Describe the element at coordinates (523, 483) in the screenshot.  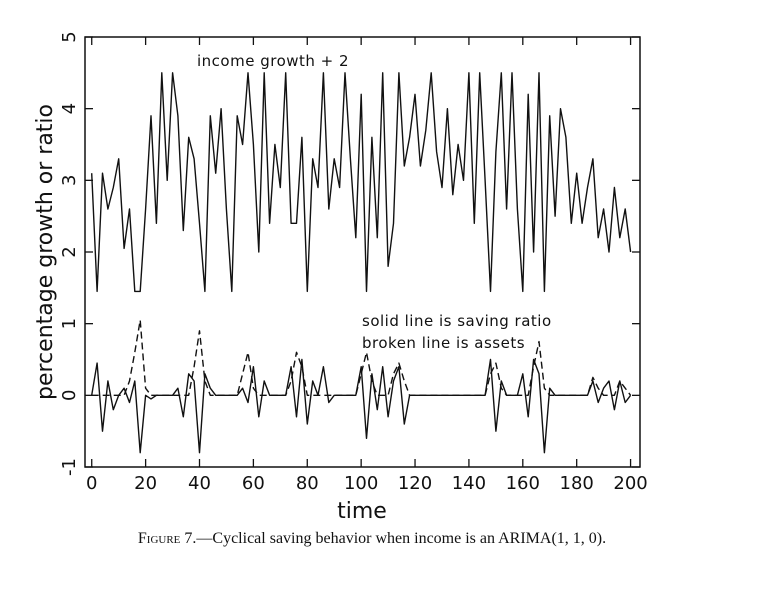
I see `x-tick-label: 160` at that location.